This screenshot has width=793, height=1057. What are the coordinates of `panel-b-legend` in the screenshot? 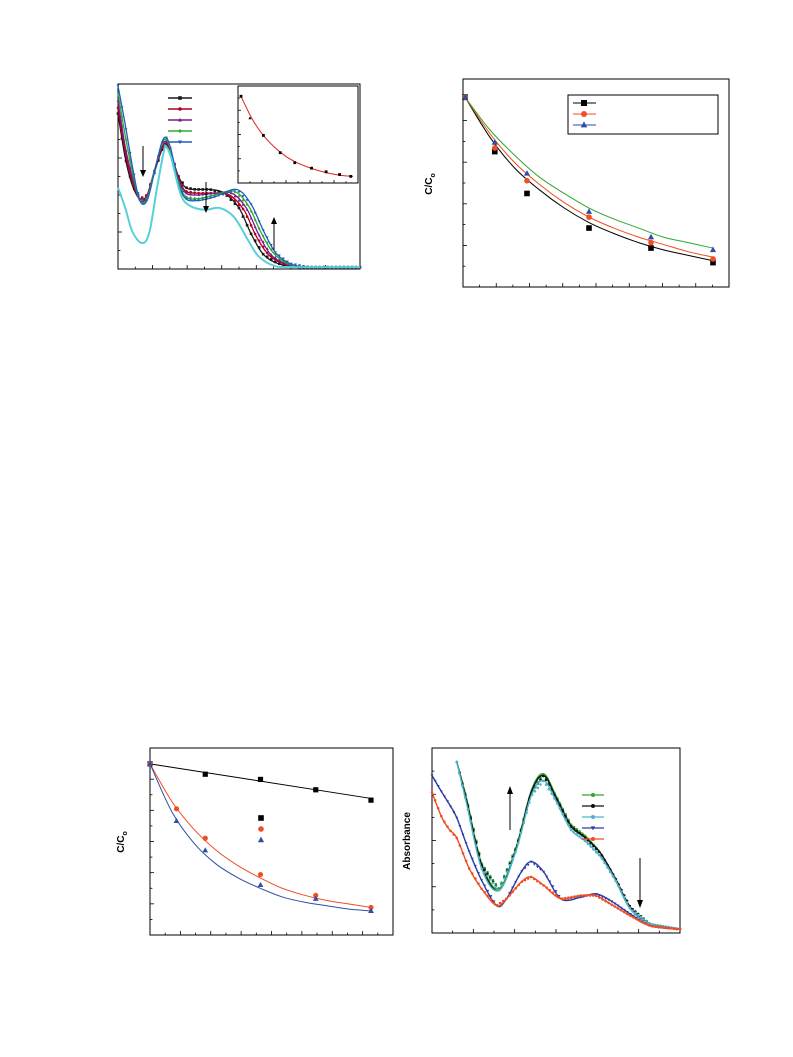 It's located at (584, 114).